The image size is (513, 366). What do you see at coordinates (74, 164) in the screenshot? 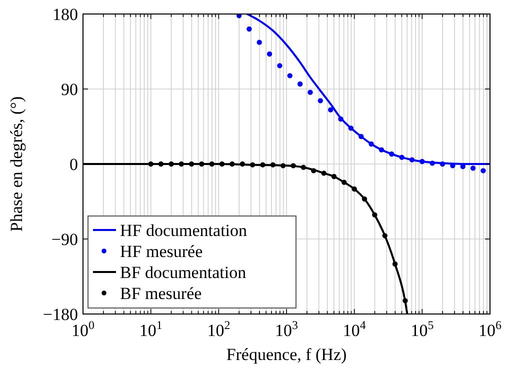
I see `y-tick-label: 0` at bounding box center [74, 164].